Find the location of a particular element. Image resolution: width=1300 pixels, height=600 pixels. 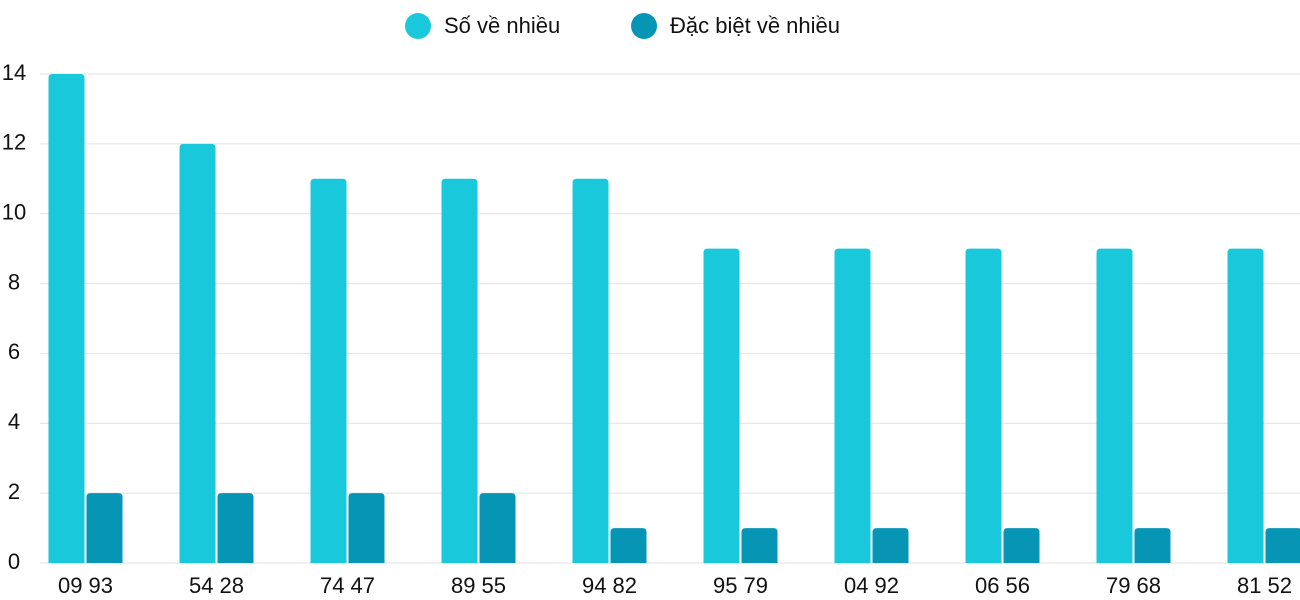

x-tick-label: 94 82 is located at coordinates (609, 585).